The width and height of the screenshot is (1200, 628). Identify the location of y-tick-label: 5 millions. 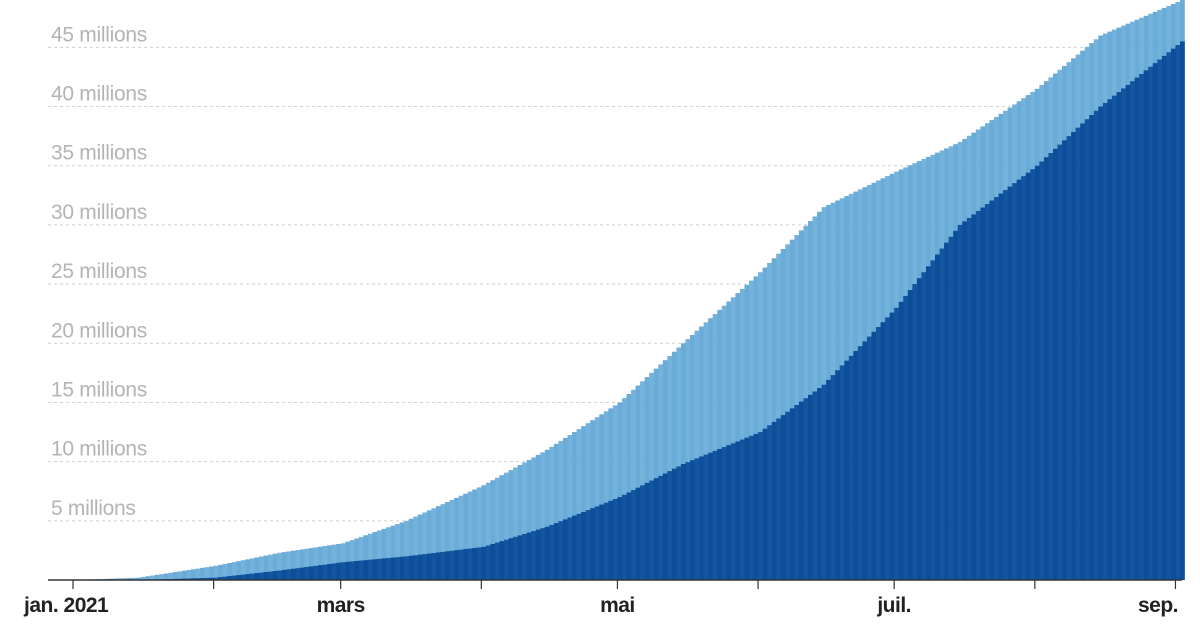
(93, 508).